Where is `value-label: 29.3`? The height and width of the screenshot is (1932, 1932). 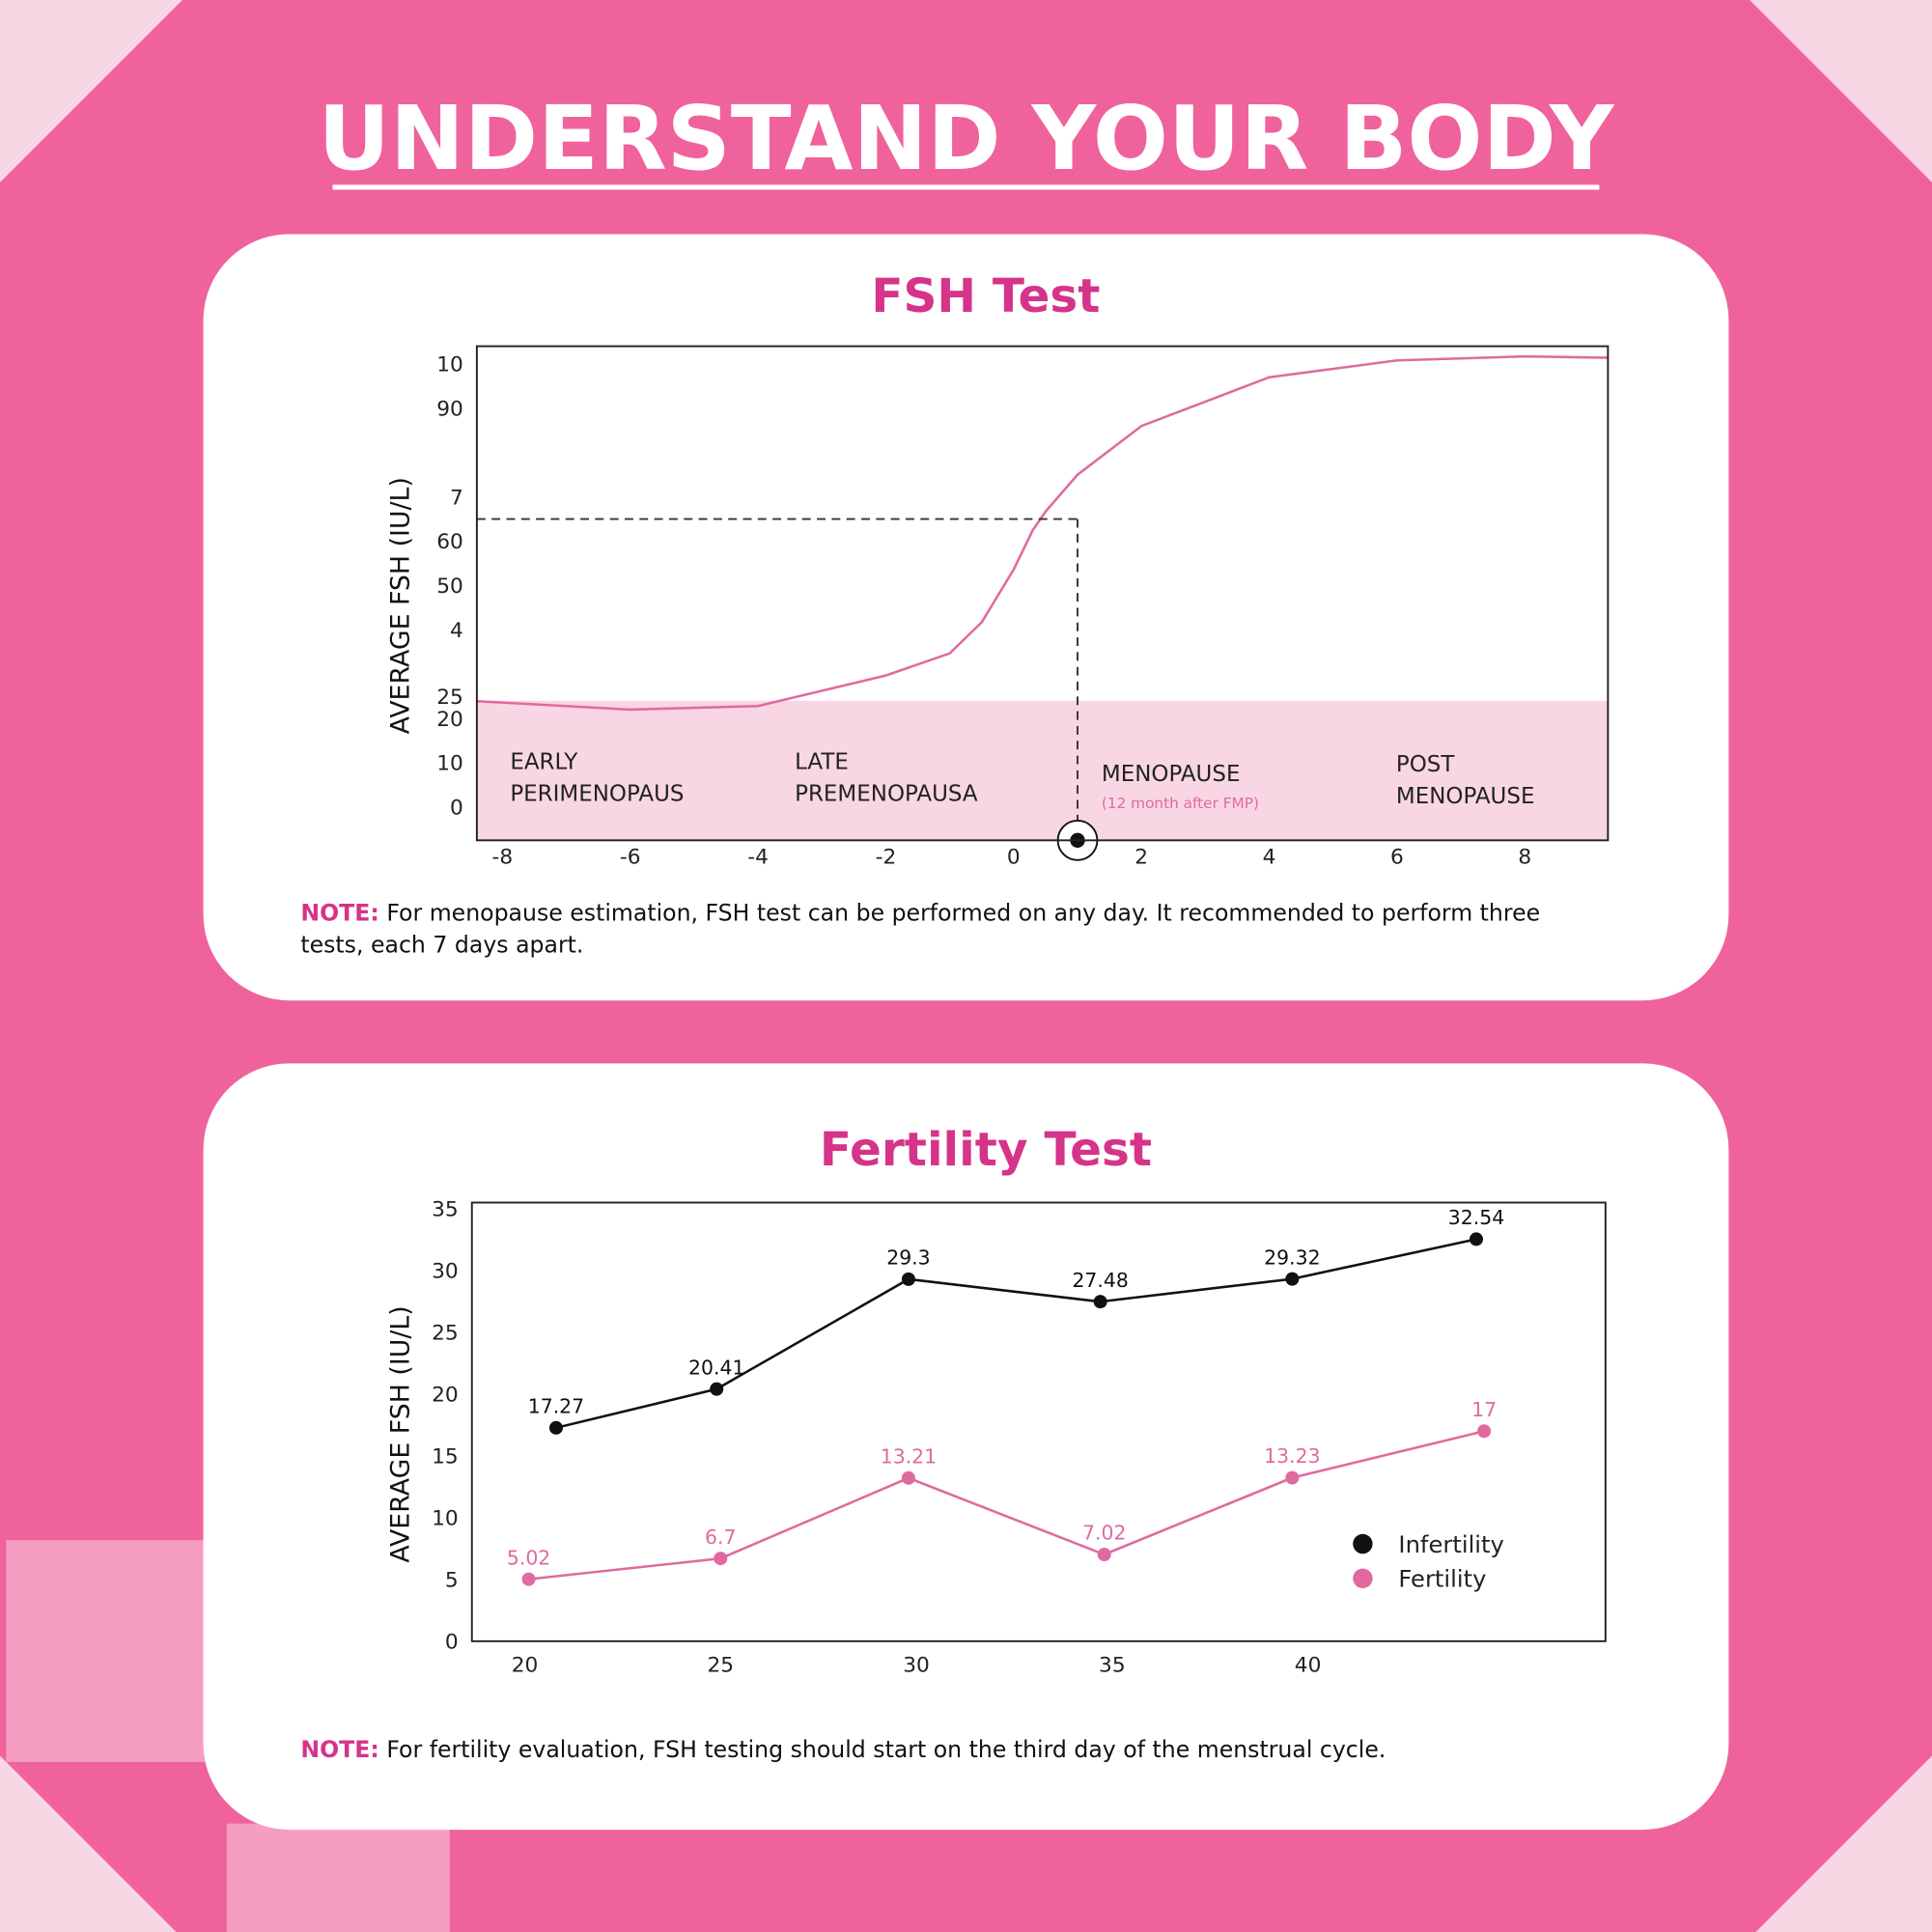
value-label: 29.3 is located at coordinates (908, 1258).